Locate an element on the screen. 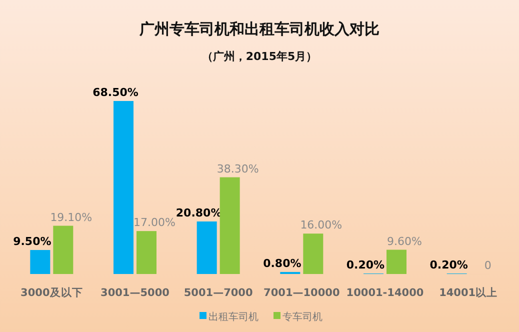  data-label: 19.10% is located at coordinates (71, 217).